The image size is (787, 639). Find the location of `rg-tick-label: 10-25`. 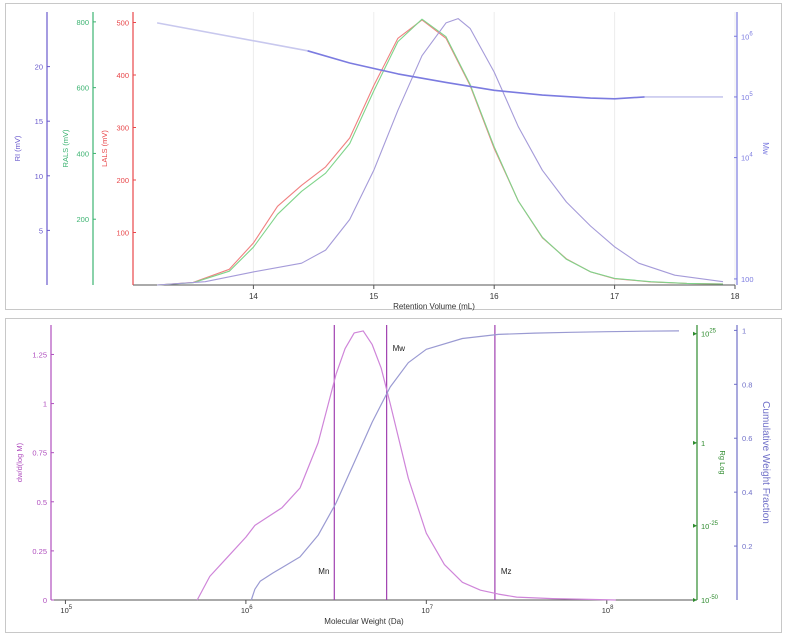

rg-tick-label: 10-25 is located at coordinates (710, 526).